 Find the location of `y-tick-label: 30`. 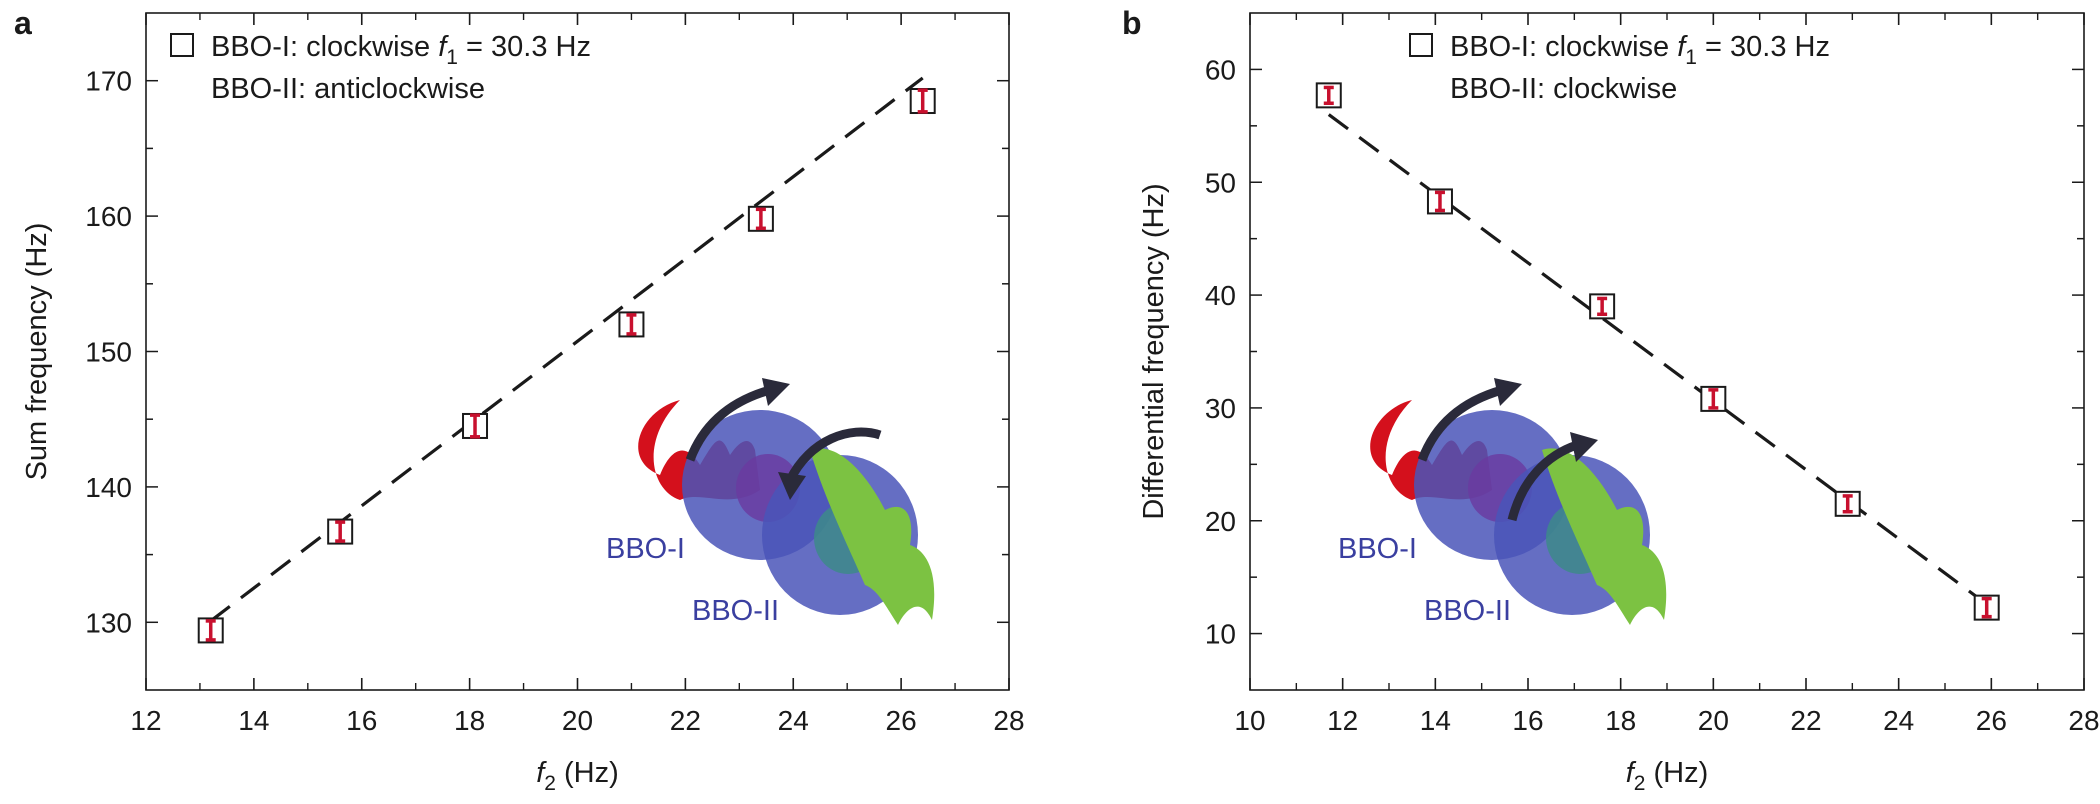

y-tick-label: 30 is located at coordinates (1220, 408).